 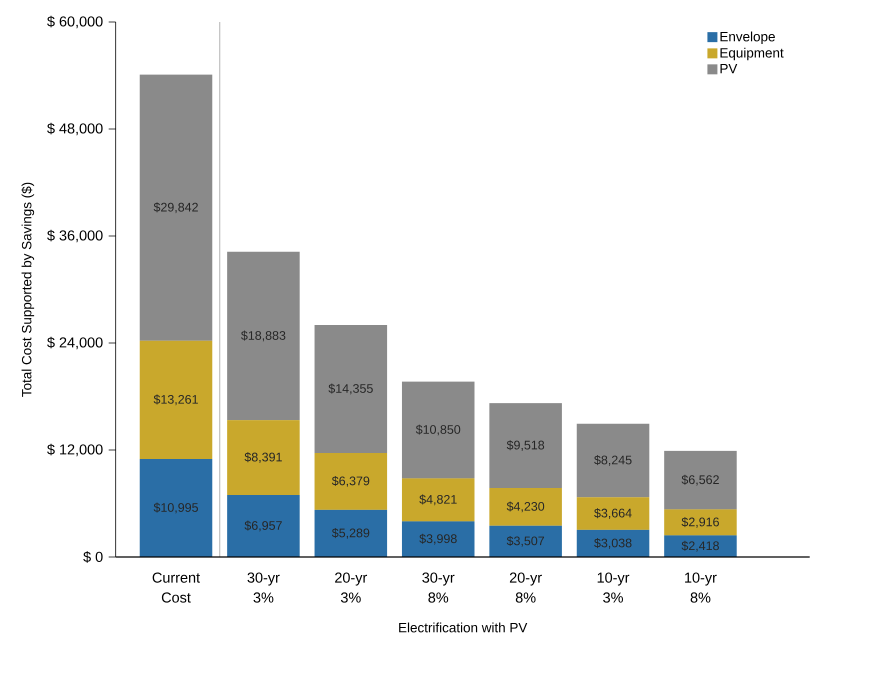 I want to click on x-tick-label: 20-yr 3%, so click(x=351, y=587).